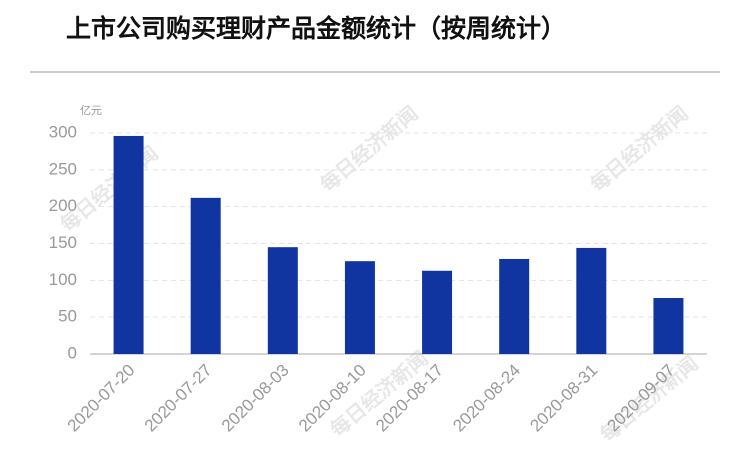 The image size is (750, 473). Describe the element at coordinates (72, 352) in the screenshot. I see `y-tick-label: 0` at that location.